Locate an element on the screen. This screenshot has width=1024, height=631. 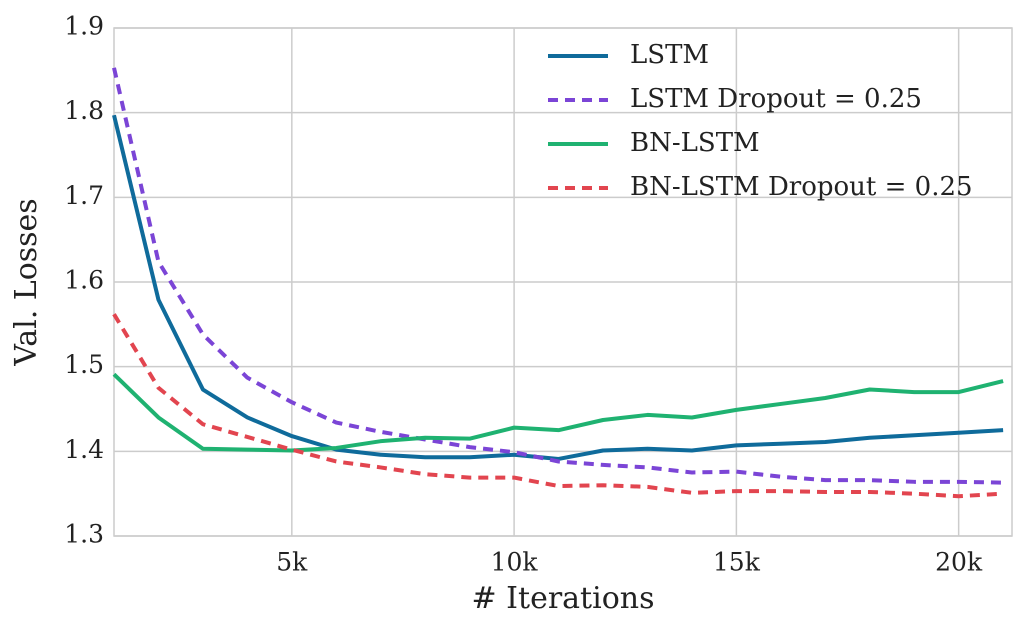
y-tick-label: 1.9 is located at coordinates (84, 26).